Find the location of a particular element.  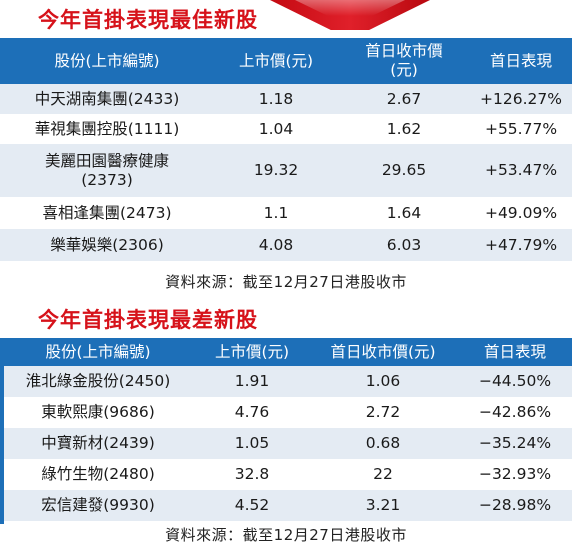

worst-header-row: 股份(上市編號) 上市價(元) 首日收市價(元) 首日表現 is located at coordinates (286, 352).